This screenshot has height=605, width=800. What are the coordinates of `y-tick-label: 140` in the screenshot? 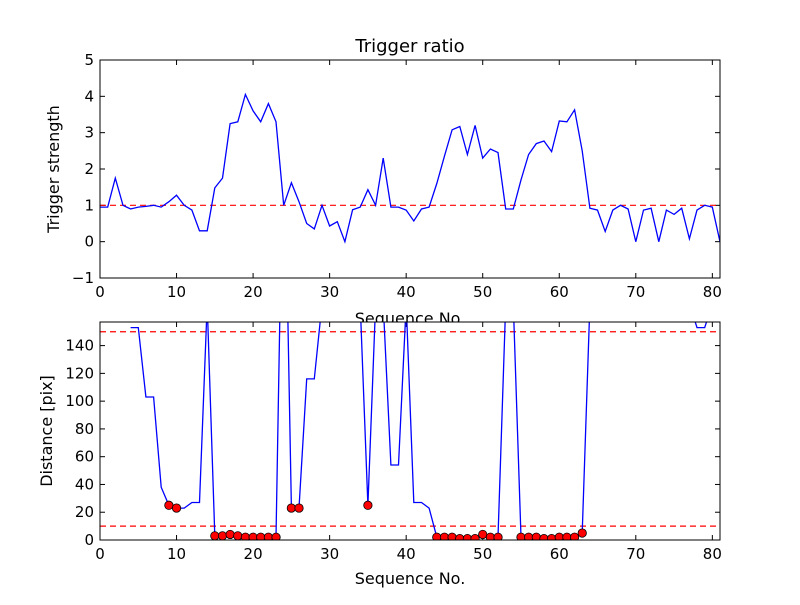 It's located at (79, 346).